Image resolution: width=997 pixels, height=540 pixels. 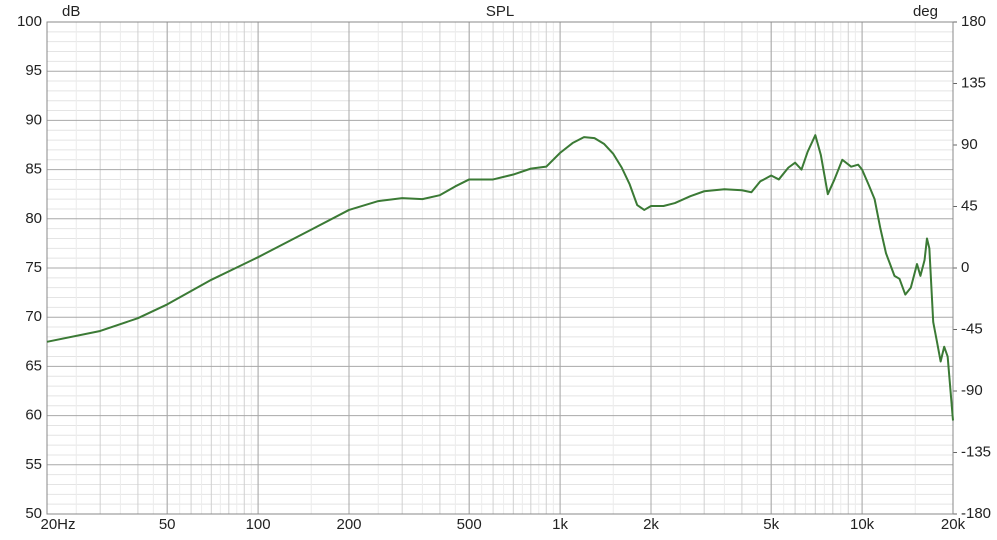 What do you see at coordinates (33, 316) in the screenshot?
I see `y-tick-label: 70` at bounding box center [33, 316].